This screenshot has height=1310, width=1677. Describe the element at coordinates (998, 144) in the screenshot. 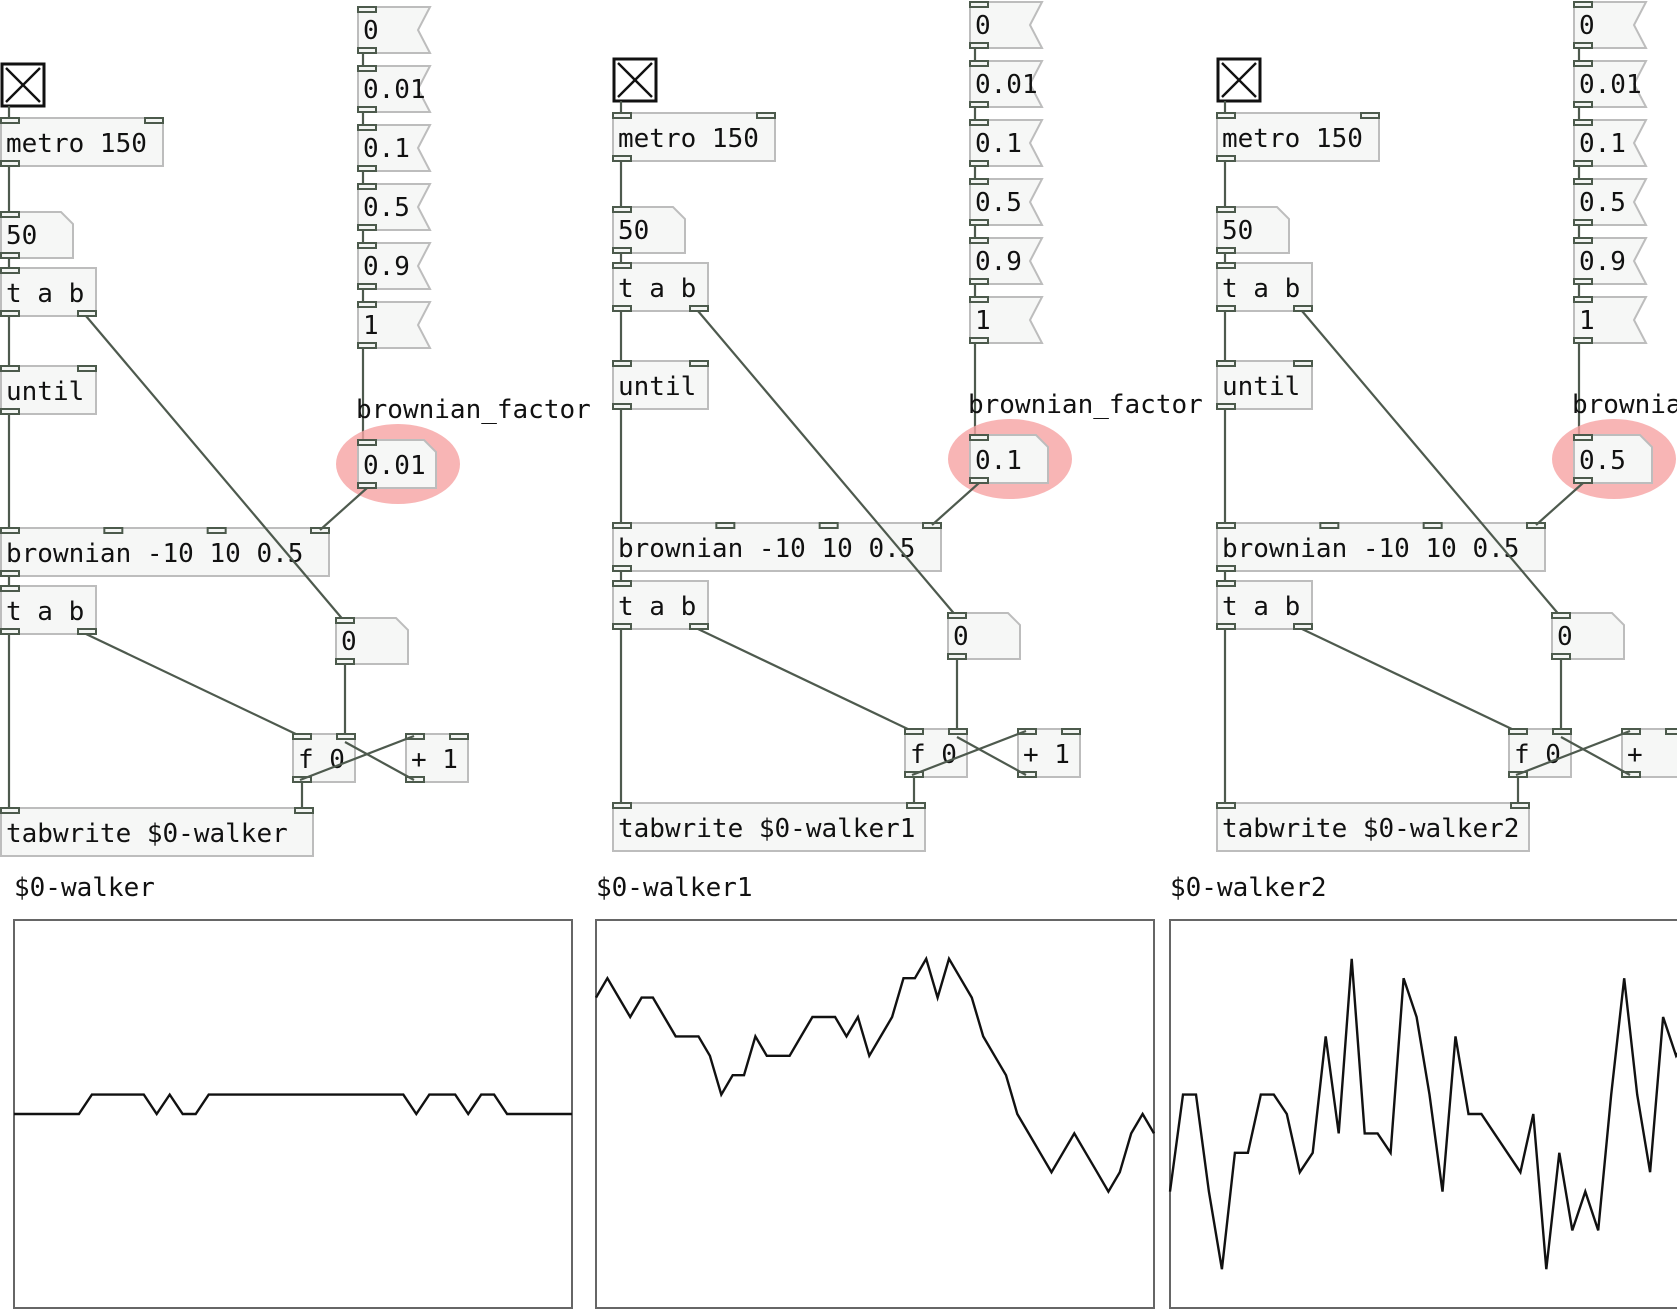

I see `message-0-1-text: 0.1` at that location.